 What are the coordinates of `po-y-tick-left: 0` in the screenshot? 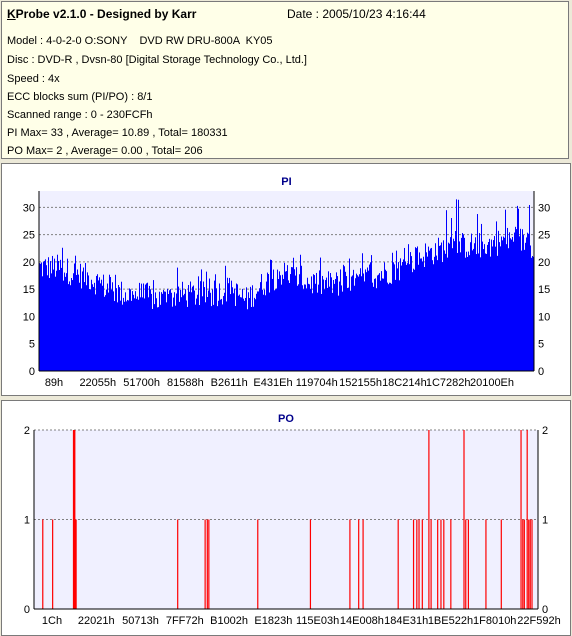 It's located at (27, 610).